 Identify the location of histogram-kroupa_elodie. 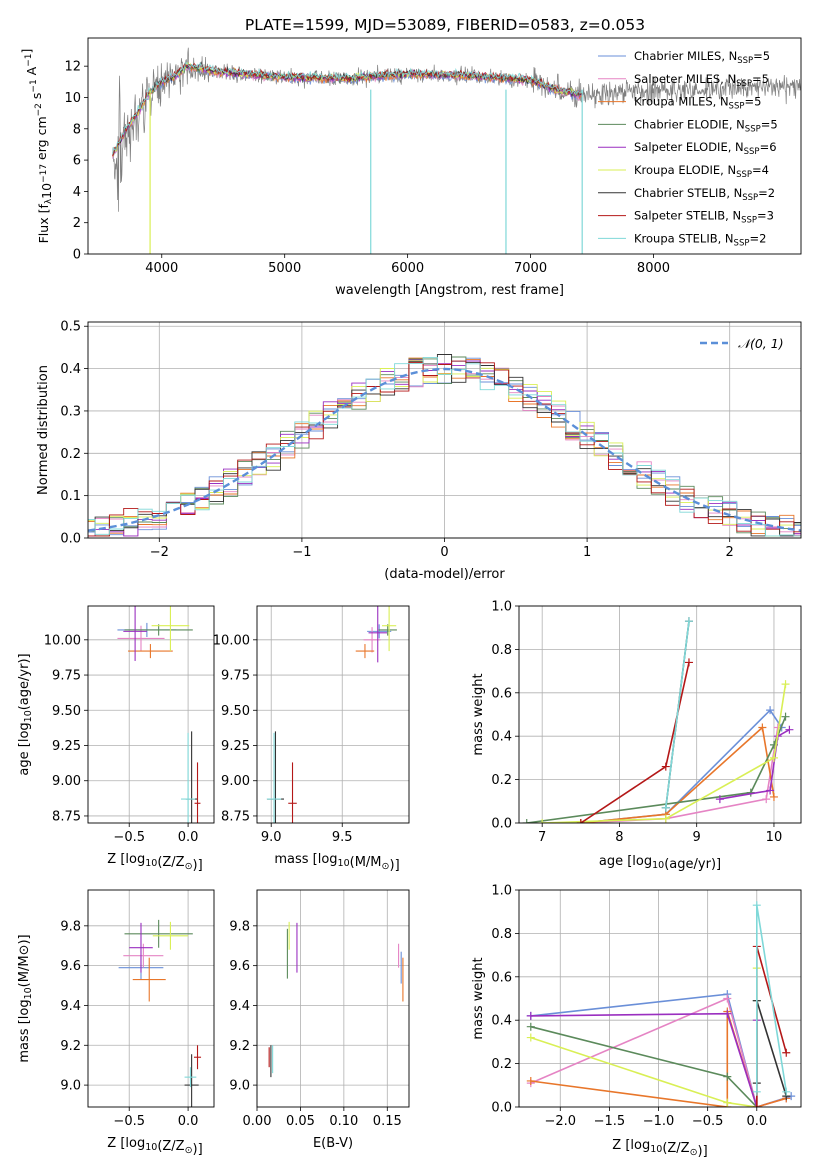
(444, 448).